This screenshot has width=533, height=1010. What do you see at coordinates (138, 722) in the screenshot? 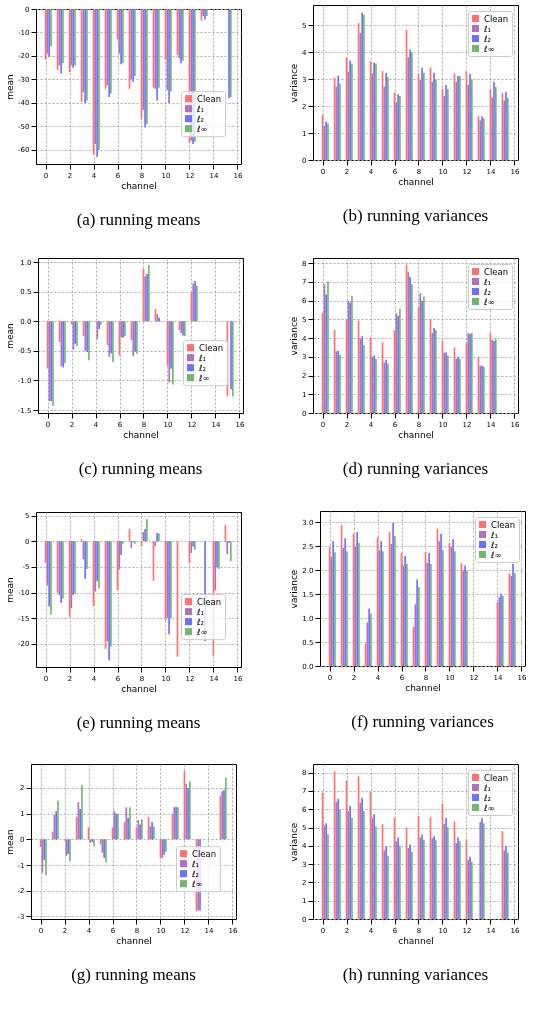
I see `text: (e) running means` at bounding box center [138, 722].